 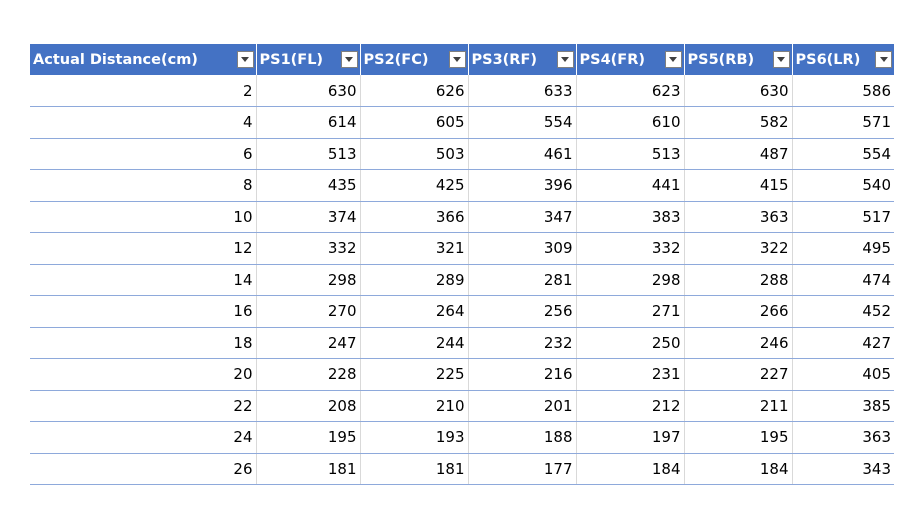 I want to click on table-cell: 633, so click(x=521, y=91).